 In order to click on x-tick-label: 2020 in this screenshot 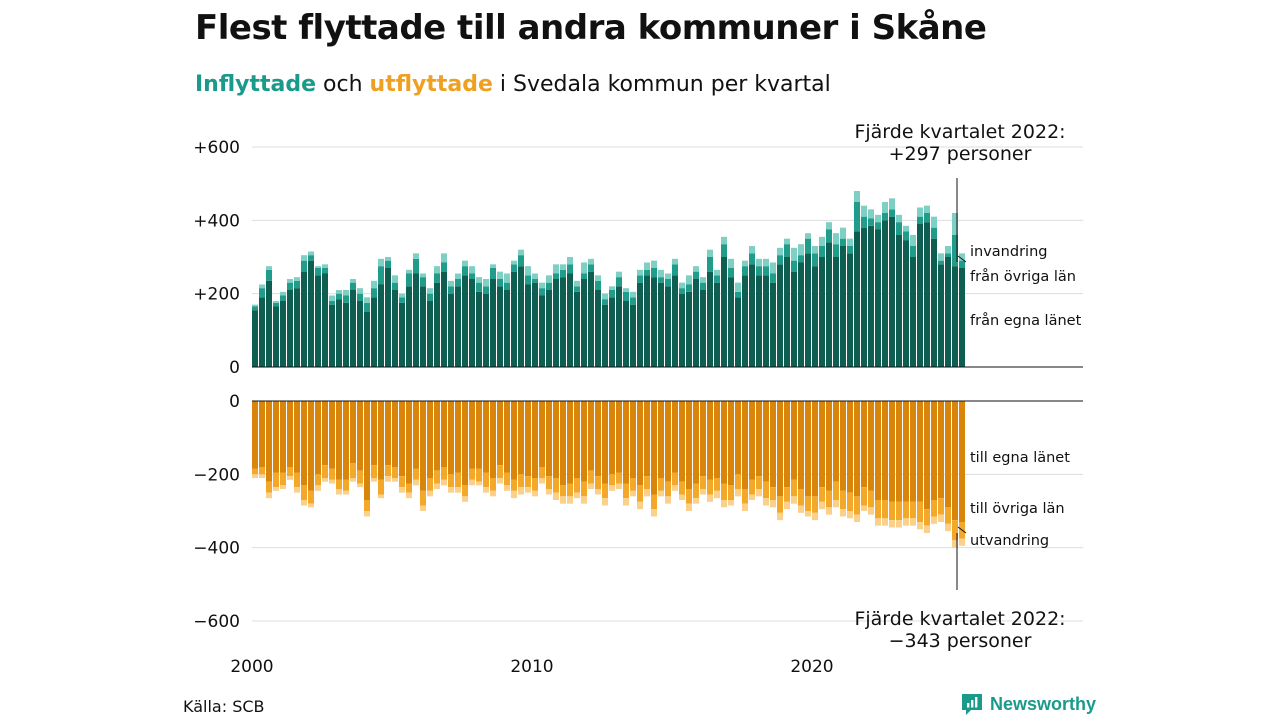, I will do `click(811, 667)`.